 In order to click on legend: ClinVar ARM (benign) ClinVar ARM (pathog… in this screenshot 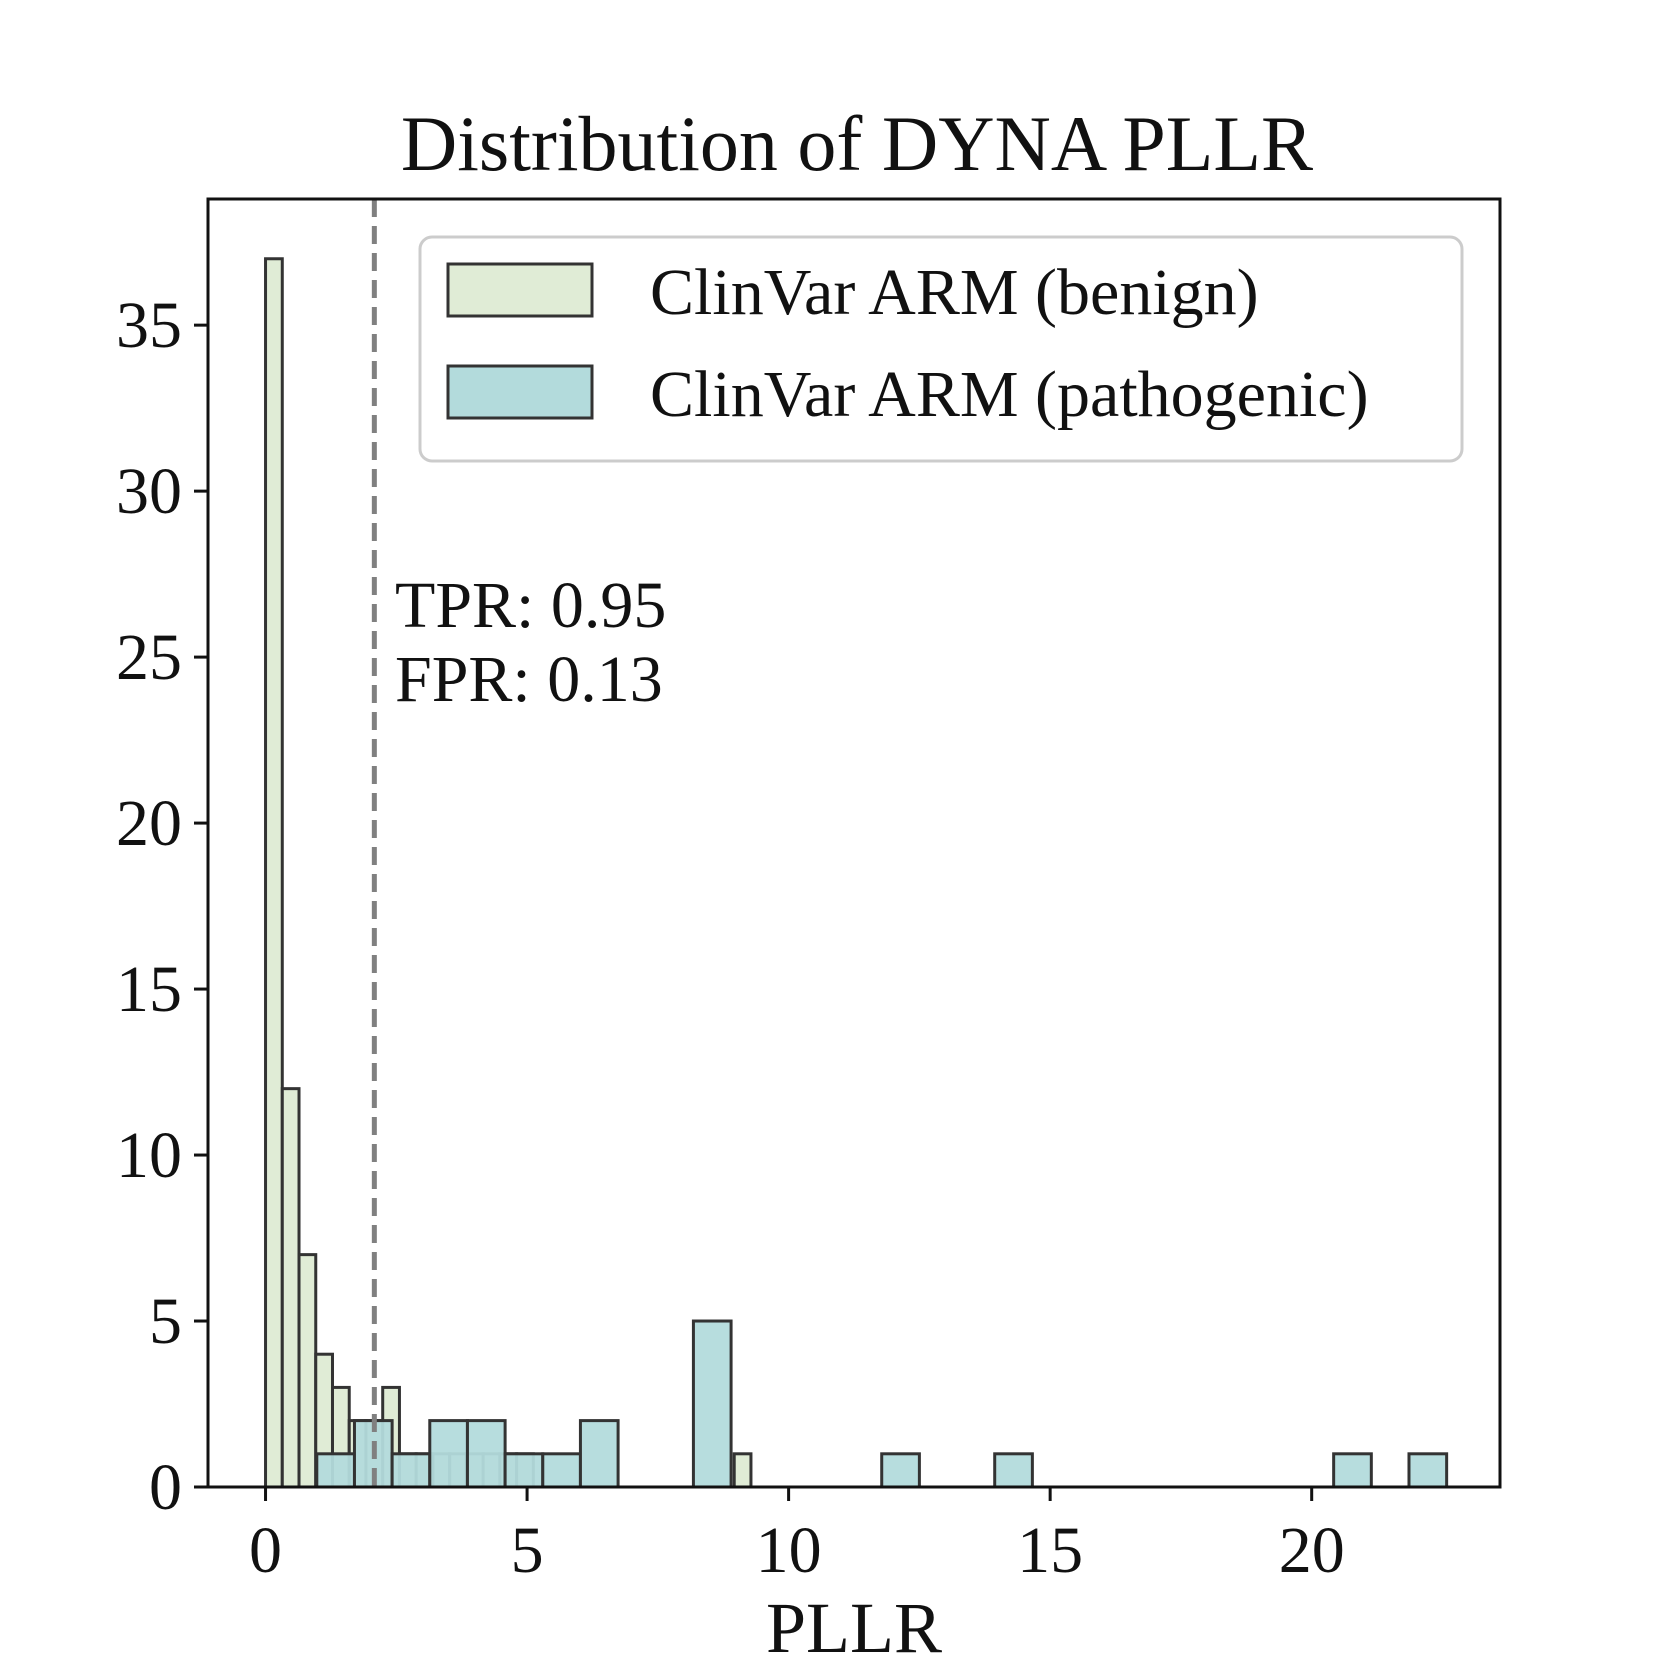, I will do `click(941, 349)`.